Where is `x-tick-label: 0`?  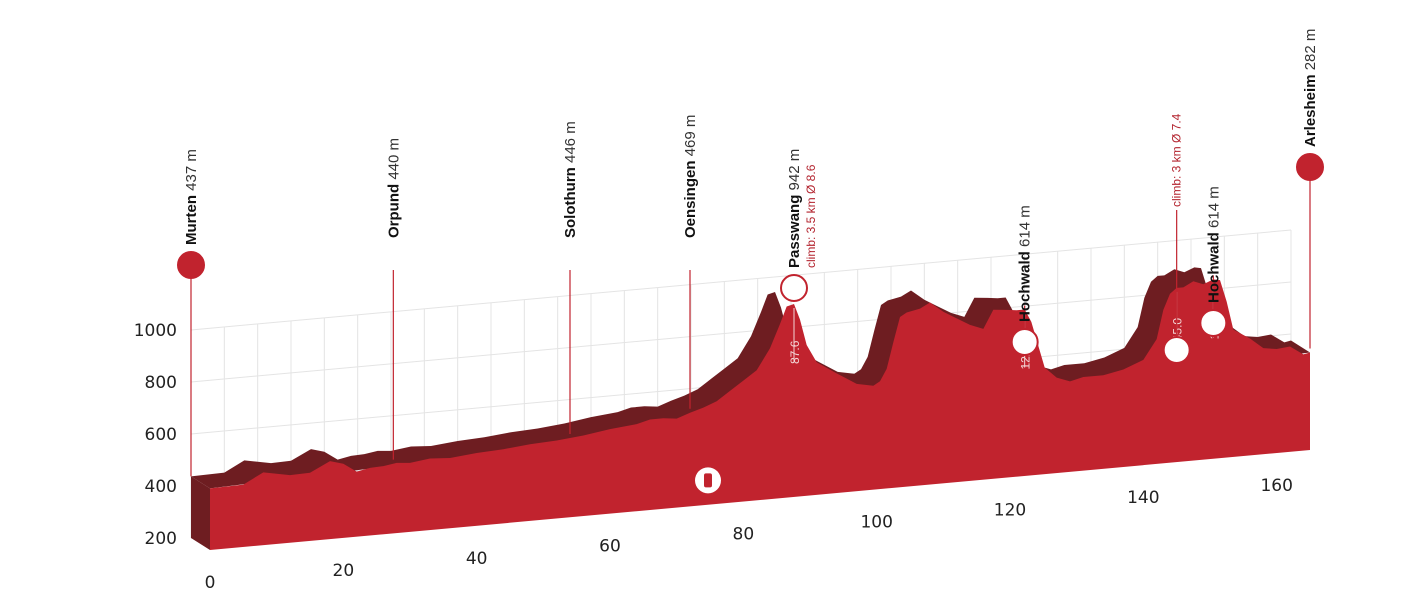 x-tick-label: 0 is located at coordinates (210, 583).